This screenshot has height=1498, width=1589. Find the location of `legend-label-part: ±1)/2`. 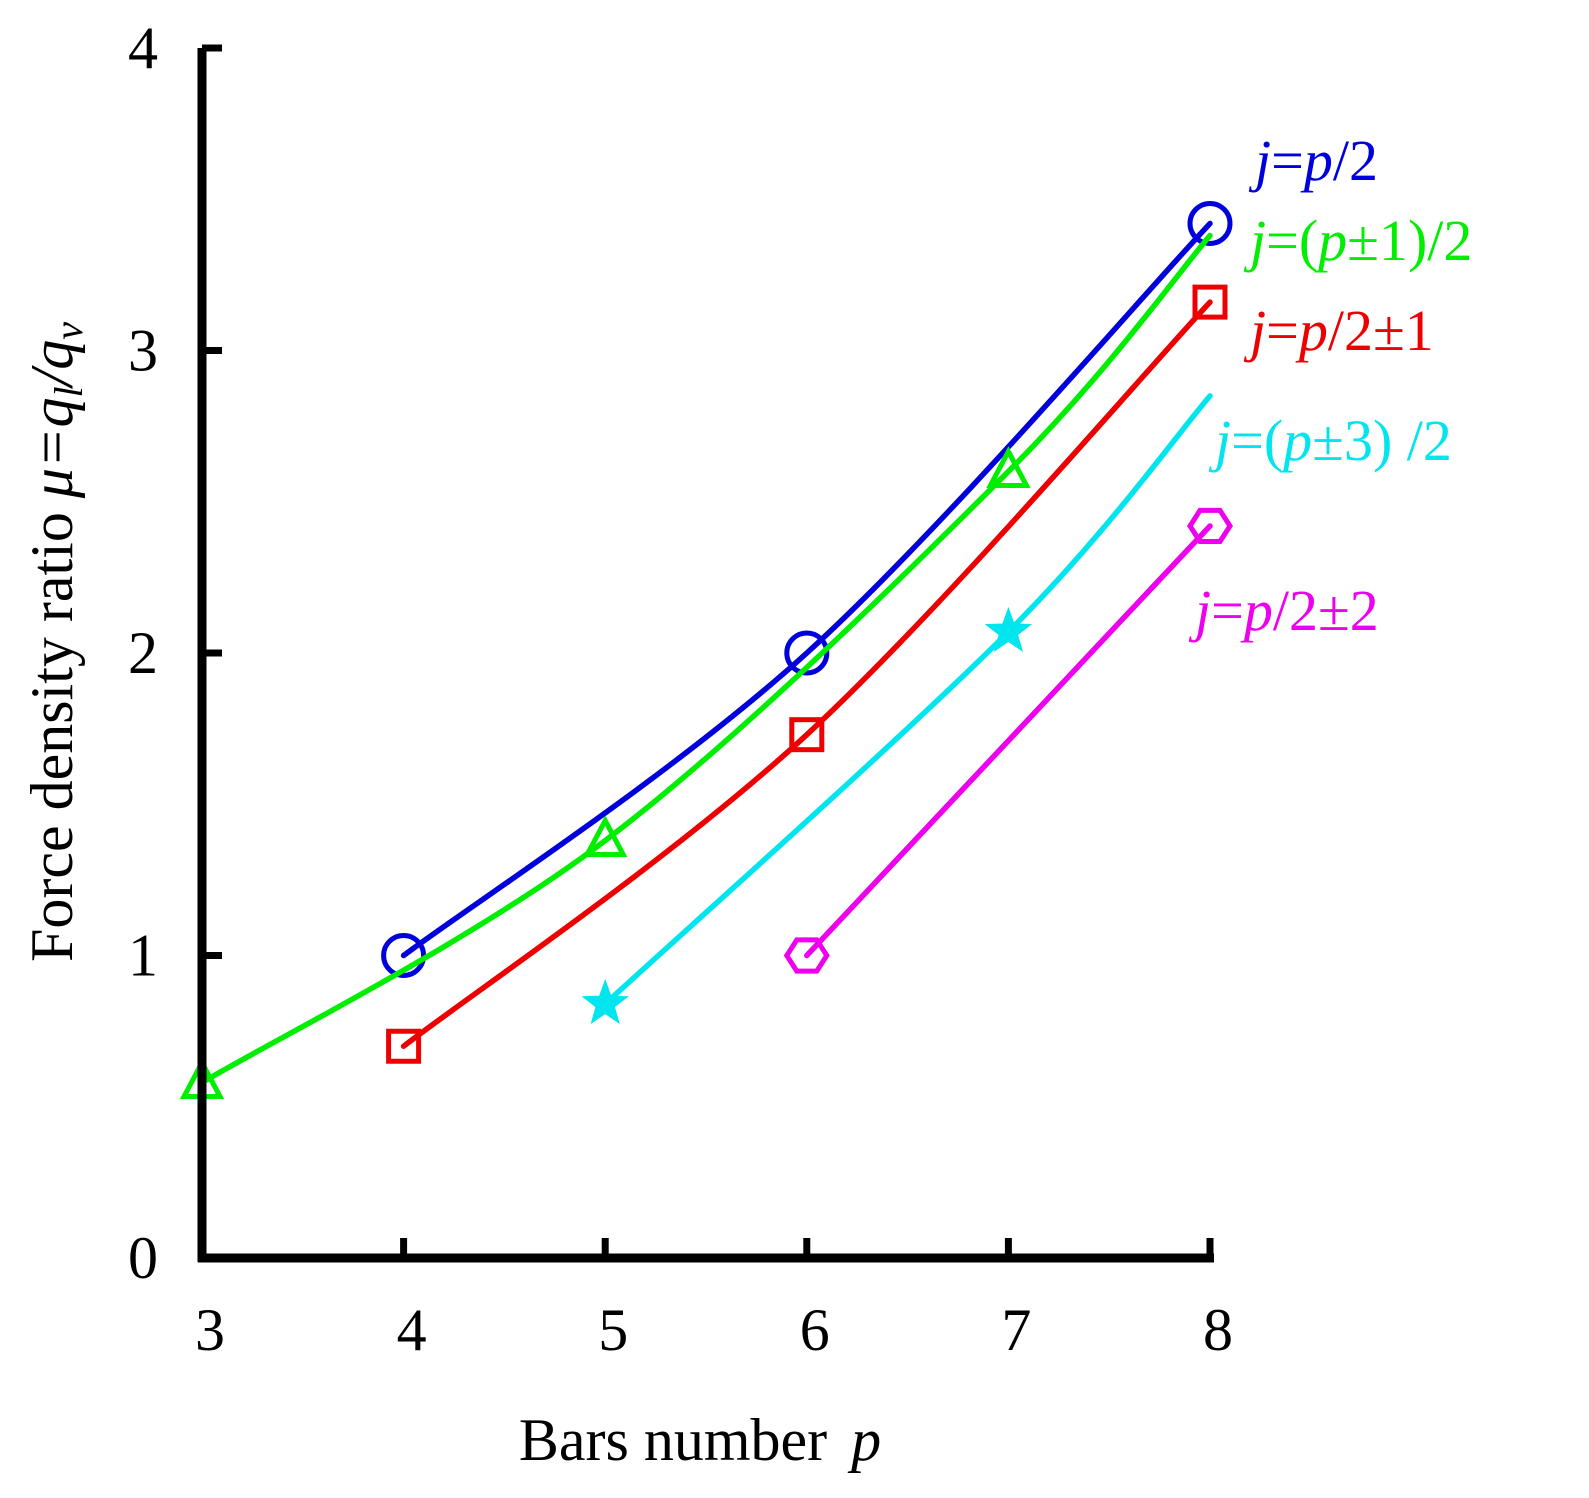

legend-label-part: ±1)/2 is located at coordinates (1409, 240).